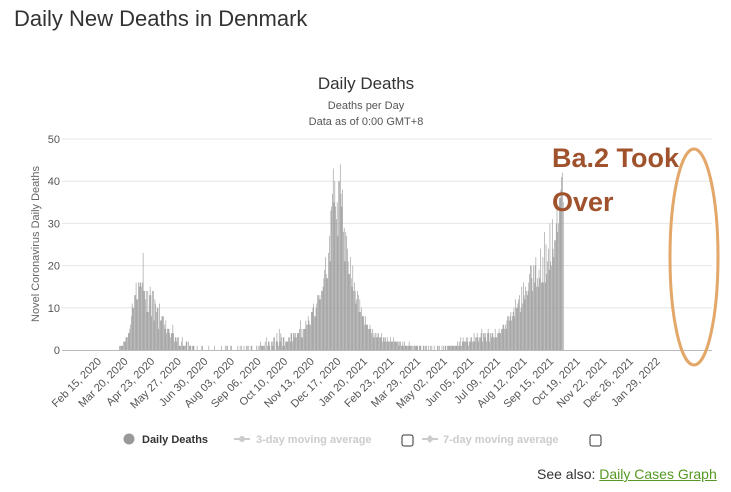  I want to click on y-tick-label: 10, so click(54, 309).